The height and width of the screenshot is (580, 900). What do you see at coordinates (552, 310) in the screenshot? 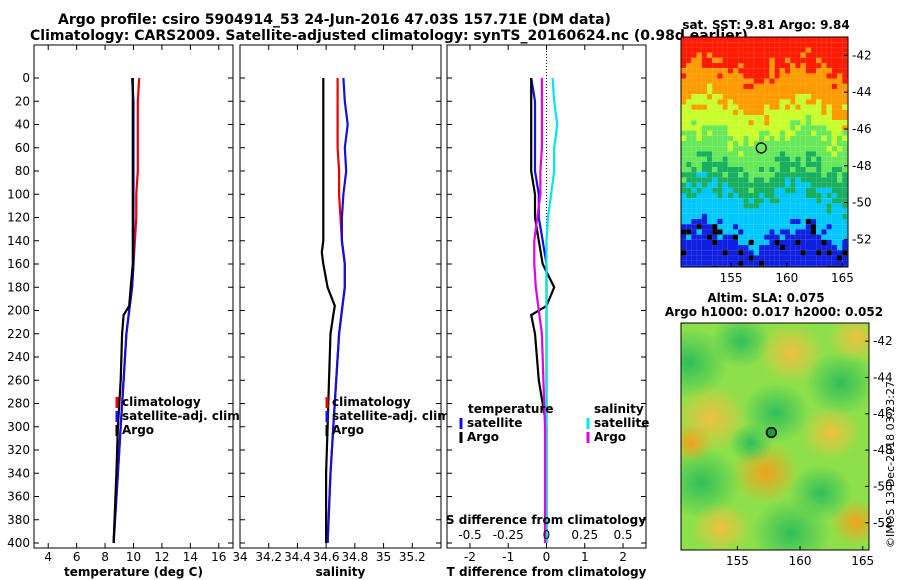
I see `series-line-salinity-satellite` at bounding box center [552, 310].